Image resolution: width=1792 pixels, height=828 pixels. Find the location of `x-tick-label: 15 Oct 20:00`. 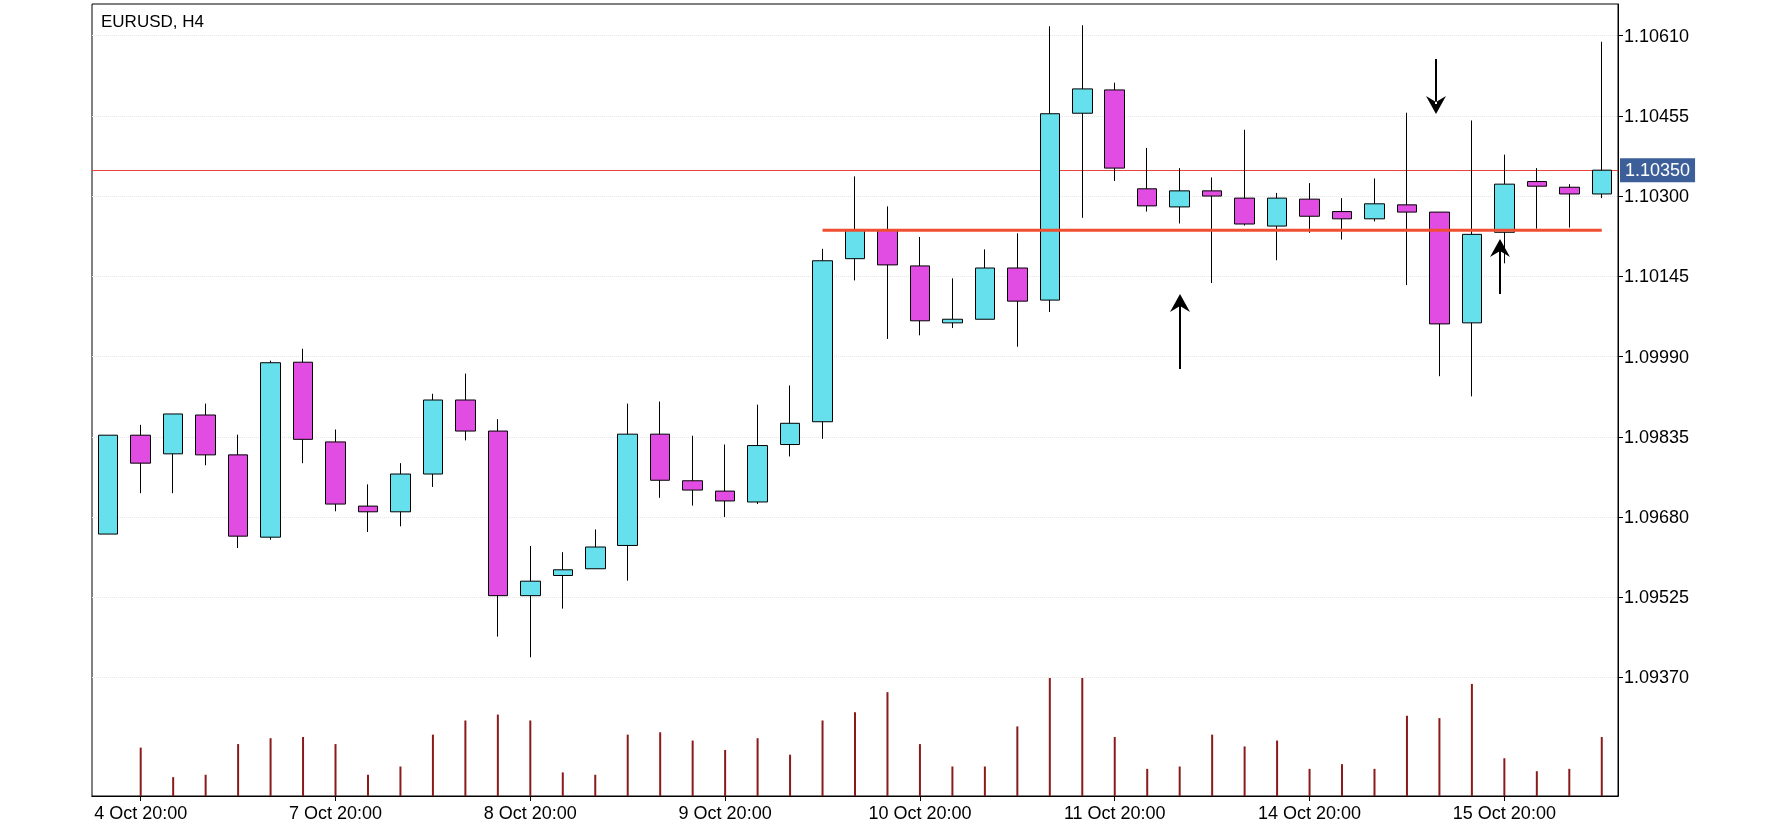

x-tick-label: 15 Oct 20:00 is located at coordinates (1504, 813).